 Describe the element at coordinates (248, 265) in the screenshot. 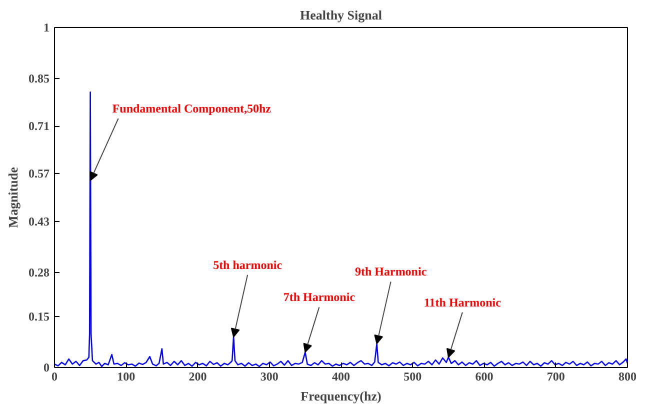

I see `annotation: 5th harmonic` at that location.